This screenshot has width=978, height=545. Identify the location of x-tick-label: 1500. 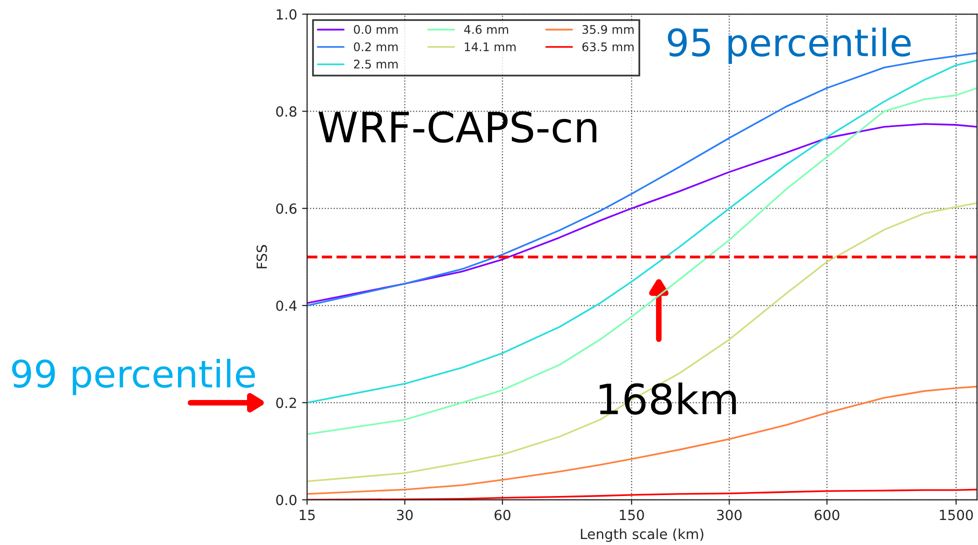
(956, 515).